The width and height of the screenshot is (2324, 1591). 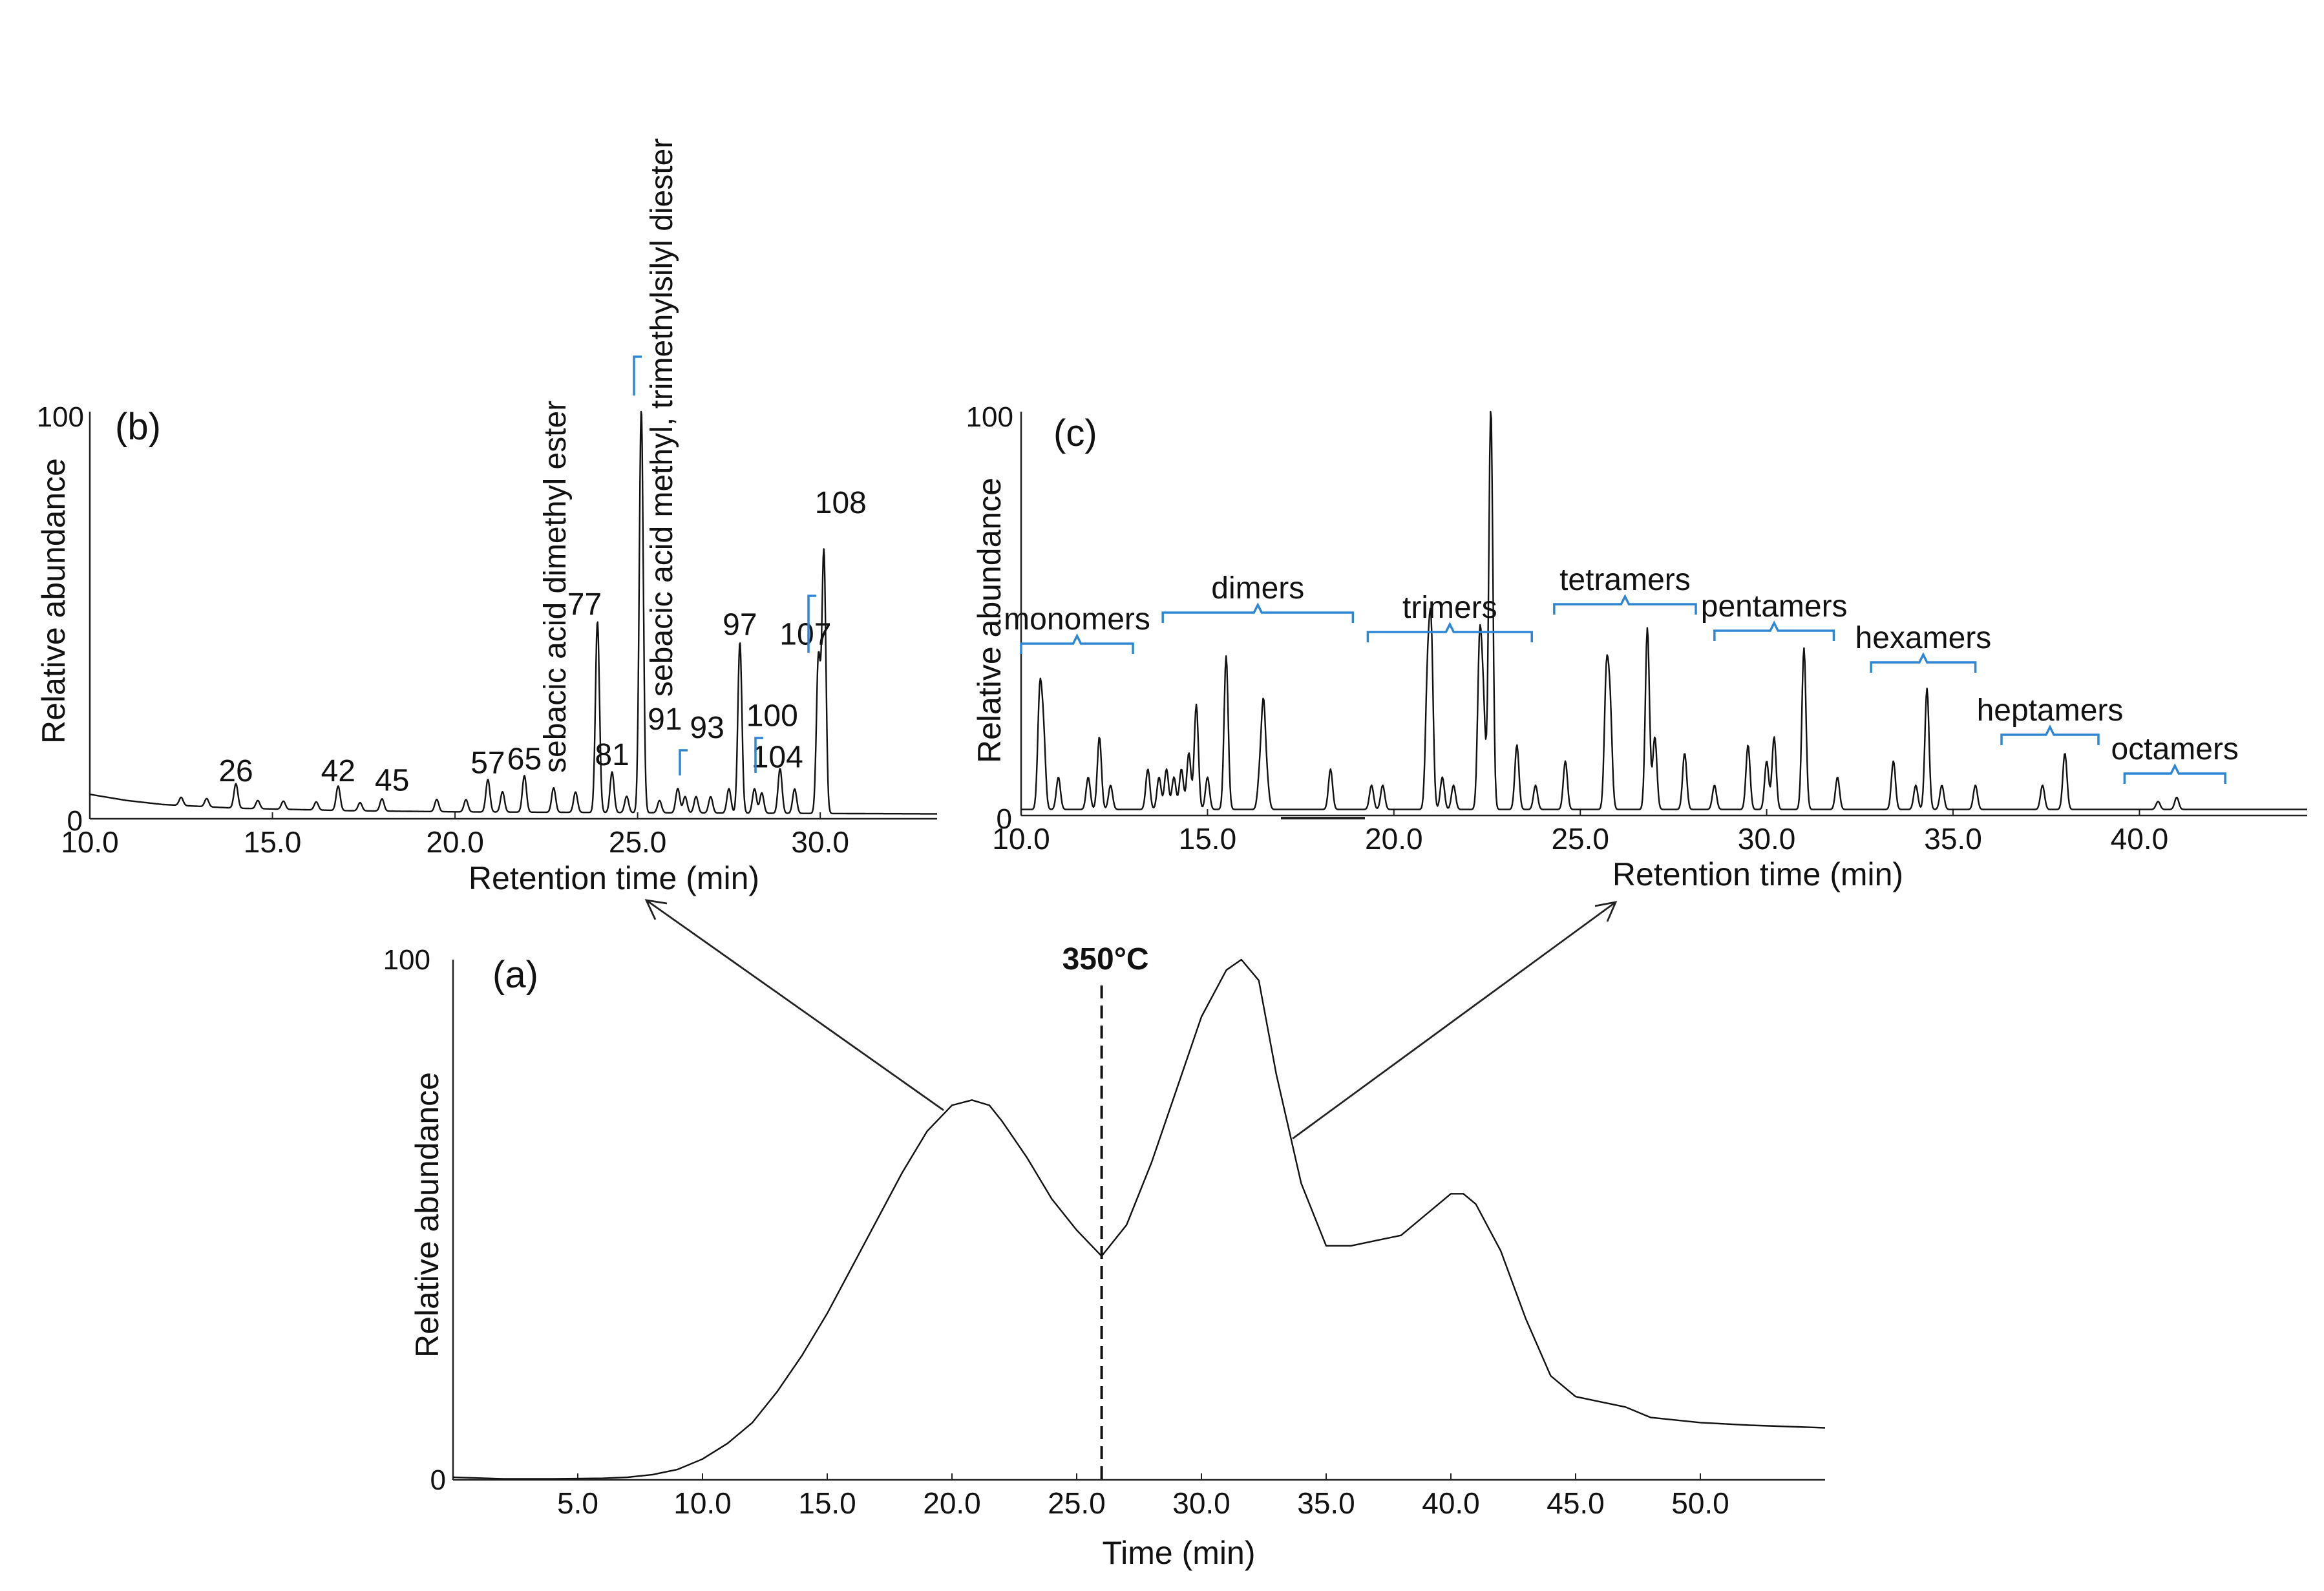 What do you see at coordinates (1258, 612) in the screenshot?
I see `bracket-dimers` at bounding box center [1258, 612].